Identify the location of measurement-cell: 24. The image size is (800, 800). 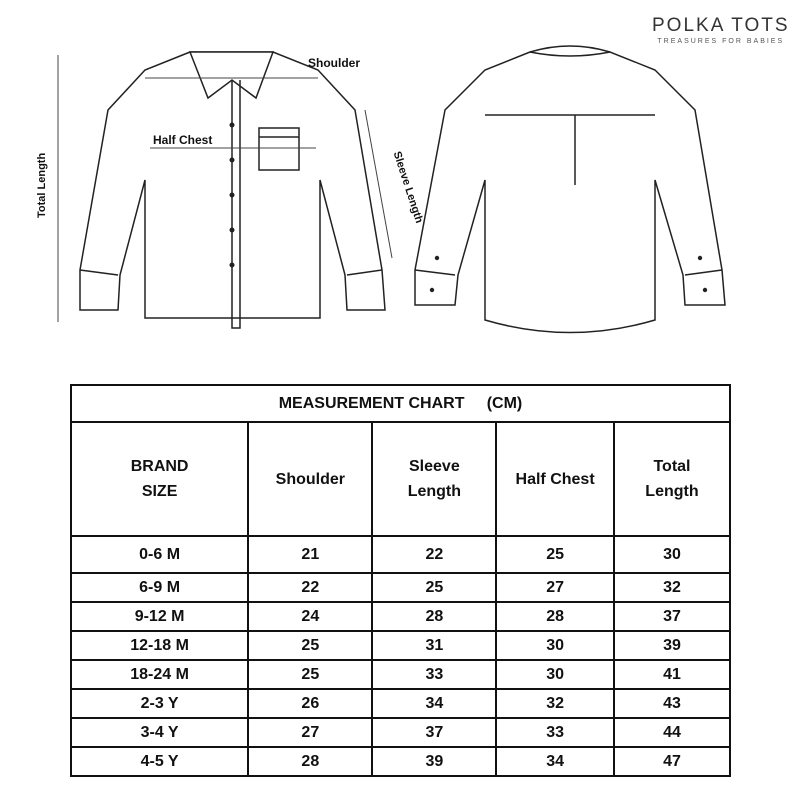
(310, 616).